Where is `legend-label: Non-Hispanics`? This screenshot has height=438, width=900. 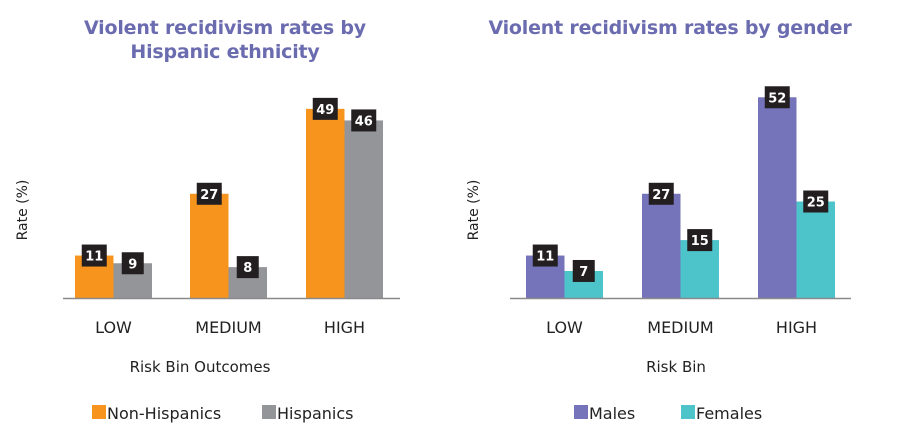 legend-label: Non-Hispanics is located at coordinates (164, 413).